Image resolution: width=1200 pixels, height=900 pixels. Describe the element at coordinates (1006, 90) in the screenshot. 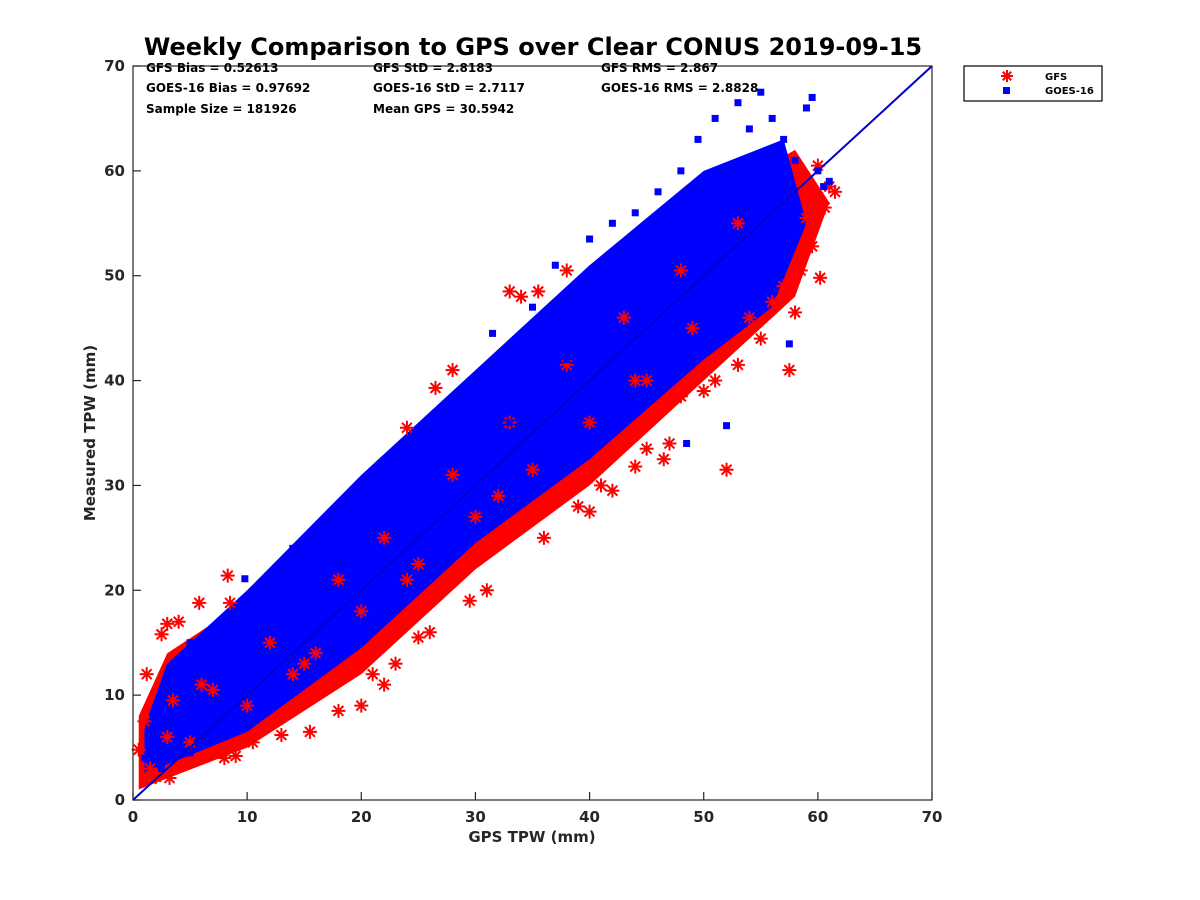

I see `legend-goes16-marker` at that location.